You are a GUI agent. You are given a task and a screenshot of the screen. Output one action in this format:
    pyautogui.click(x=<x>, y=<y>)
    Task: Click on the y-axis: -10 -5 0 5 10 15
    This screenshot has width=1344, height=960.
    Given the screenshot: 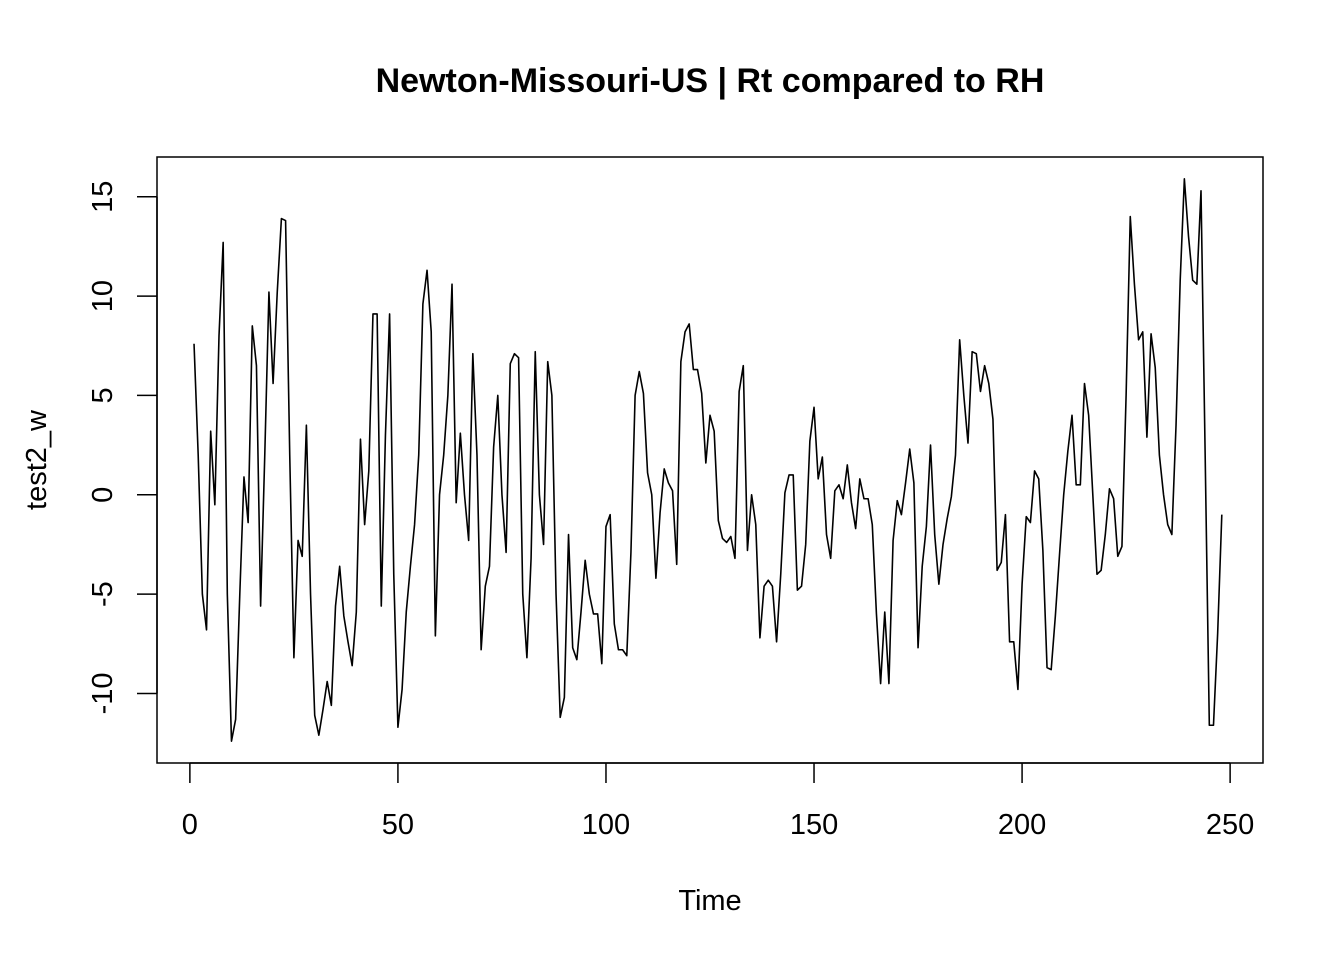 What is the action you would take?
    pyautogui.click(x=122, y=447)
    